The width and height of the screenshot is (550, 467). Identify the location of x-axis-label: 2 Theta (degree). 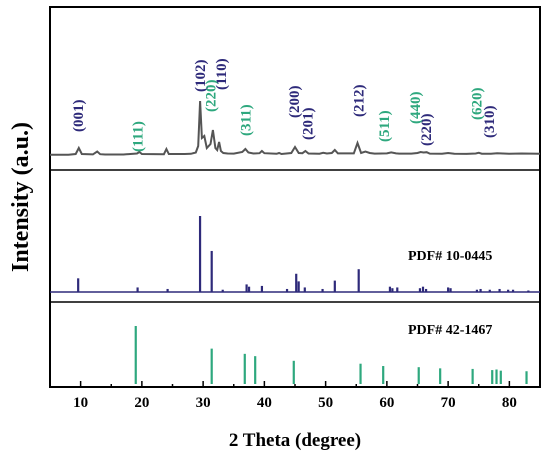
(295, 440).